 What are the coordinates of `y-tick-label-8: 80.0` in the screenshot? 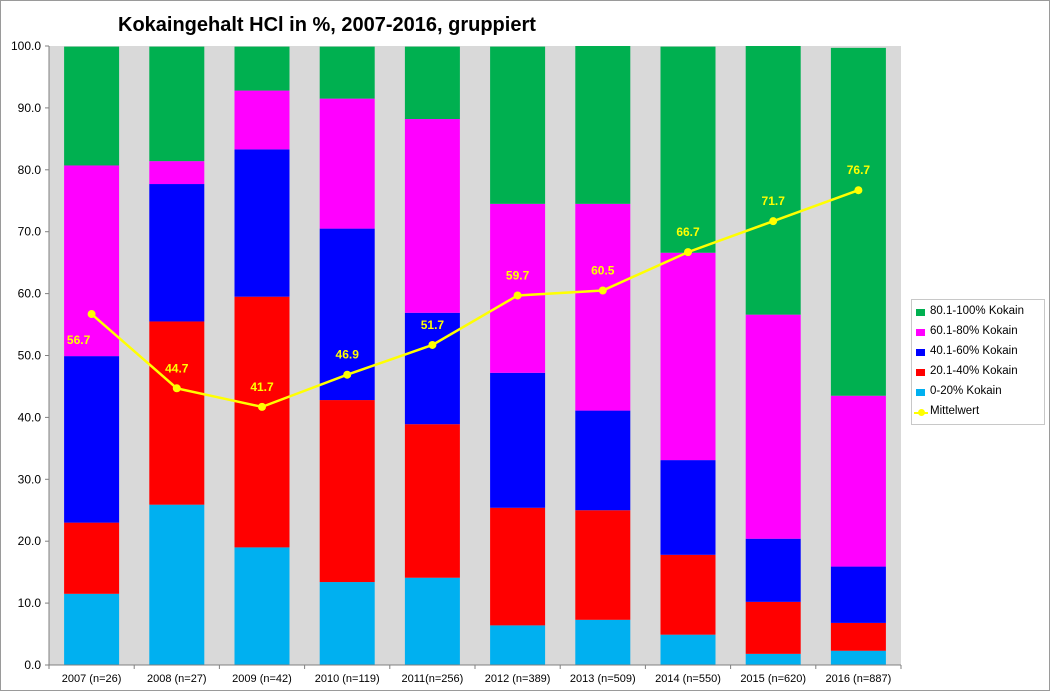 It's located at (30, 170).